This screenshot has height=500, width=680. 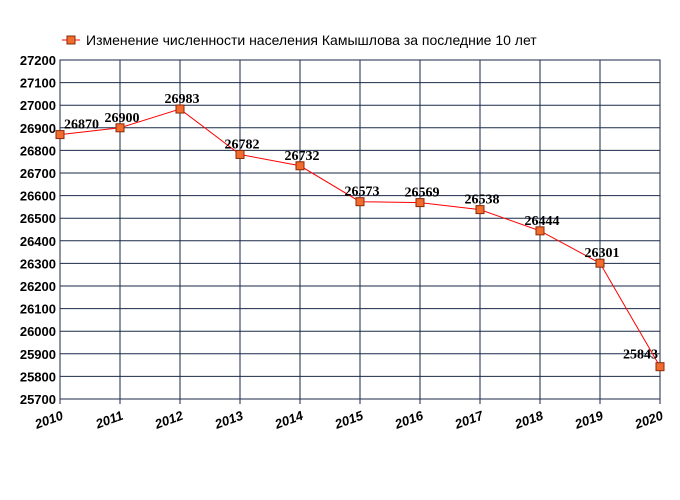 What do you see at coordinates (469, 419) in the screenshot?
I see `x-tick-label: 2017` at bounding box center [469, 419].